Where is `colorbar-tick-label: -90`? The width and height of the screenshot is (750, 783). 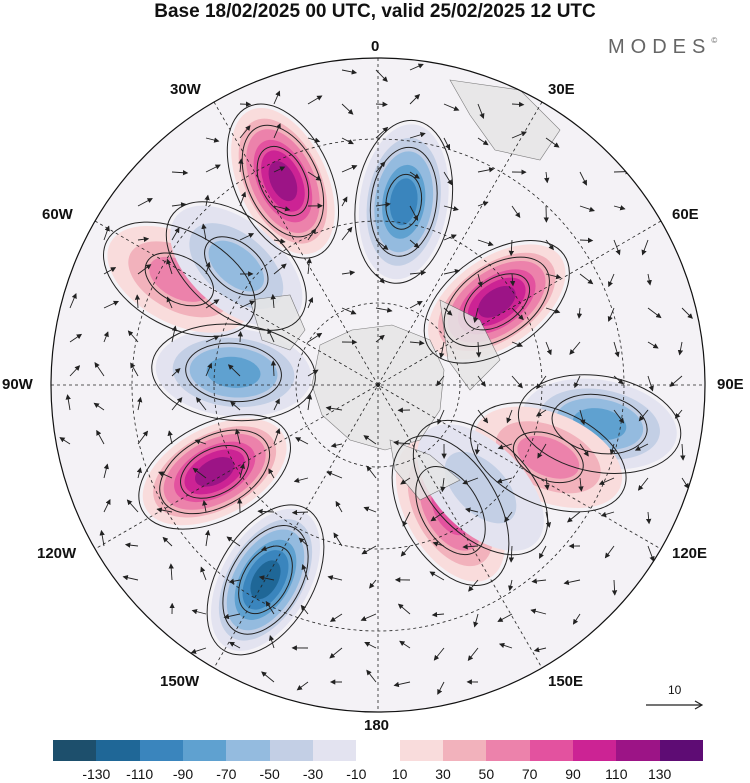 colorbar-tick-label: -90 is located at coordinates (183, 774).